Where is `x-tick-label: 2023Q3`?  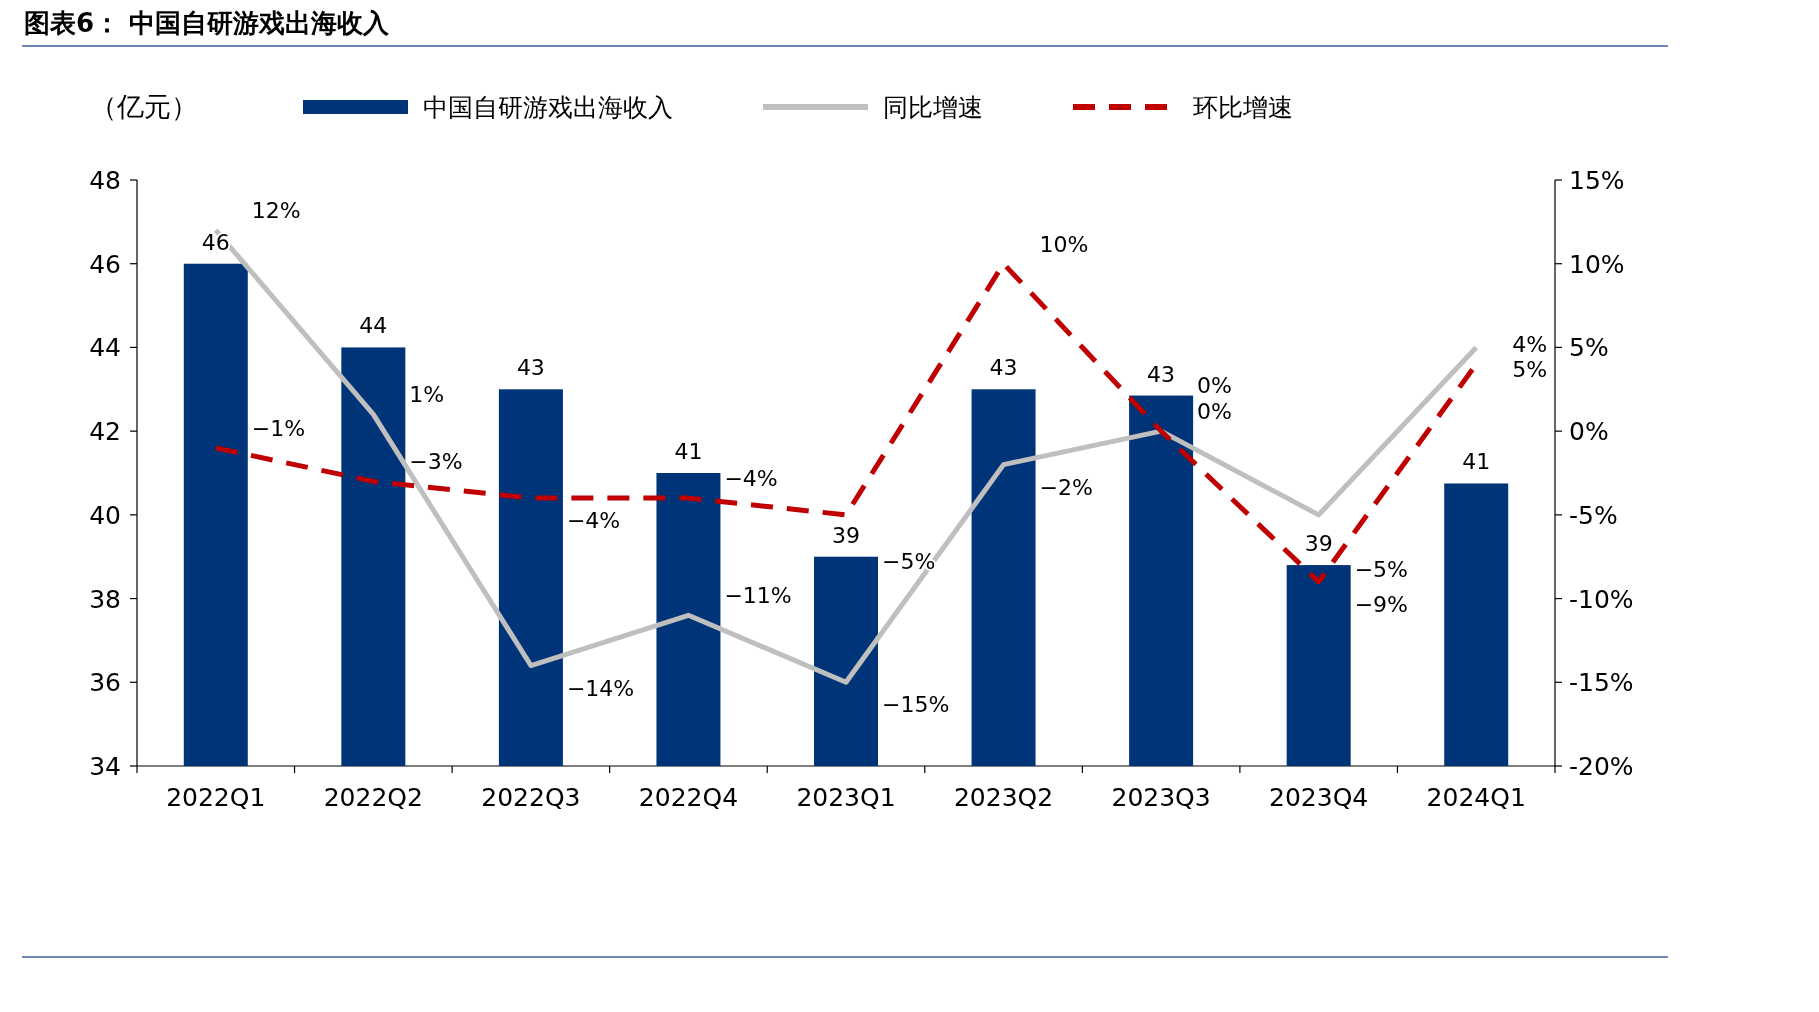
x-tick-label: 2023Q3 is located at coordinates (1161, 797).